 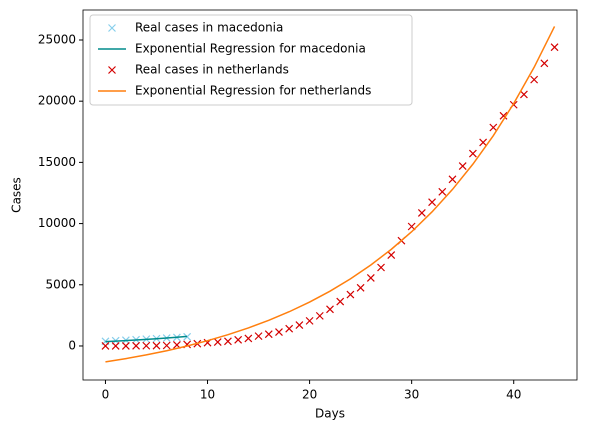 What do you see at coordinates (106, 395) in the screenshot?
I see `x-tick-label: 0` at bounding box center [106, 395].